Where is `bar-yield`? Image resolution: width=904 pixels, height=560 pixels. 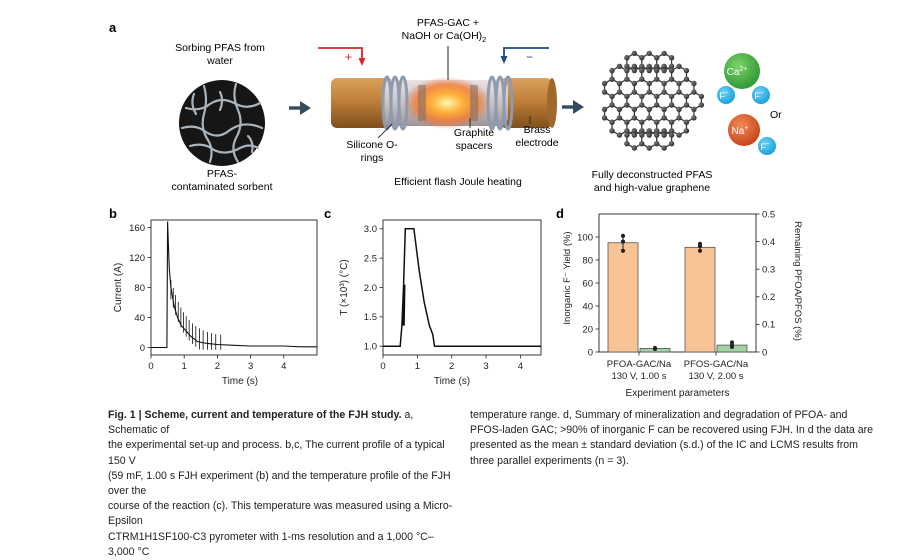 bar-yield is located at coordinates (623, 297).